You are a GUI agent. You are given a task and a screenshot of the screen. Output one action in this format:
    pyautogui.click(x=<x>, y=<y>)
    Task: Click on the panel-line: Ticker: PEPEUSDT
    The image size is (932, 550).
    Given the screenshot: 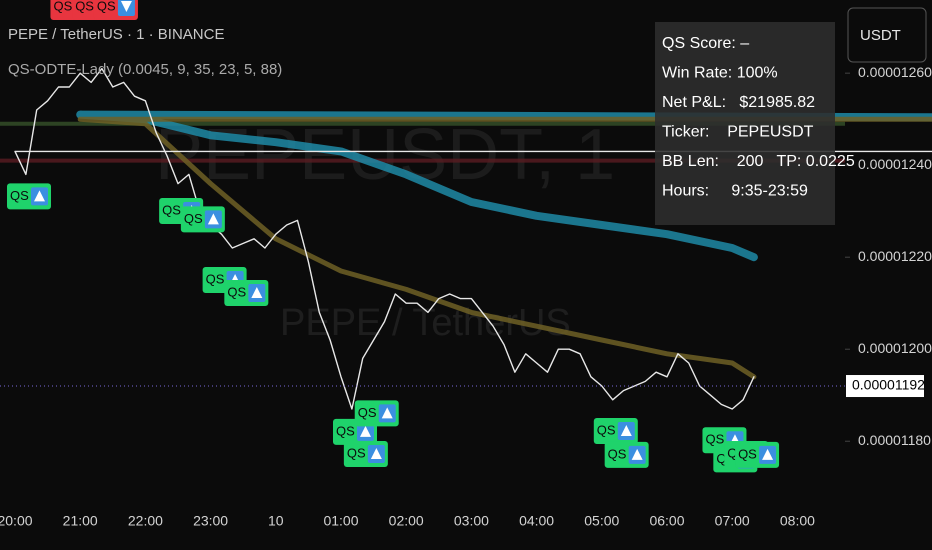 What is the action you would take?
    pyautogui.click(x=738, y=132)
    